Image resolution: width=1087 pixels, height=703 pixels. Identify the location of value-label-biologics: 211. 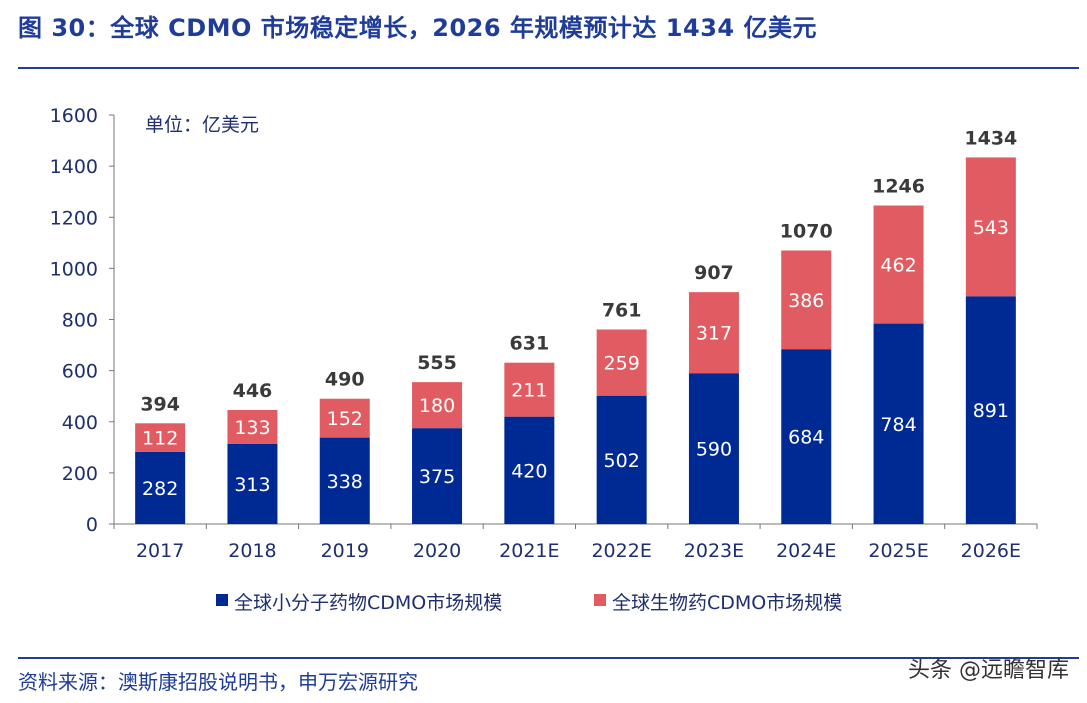
(529, 391).